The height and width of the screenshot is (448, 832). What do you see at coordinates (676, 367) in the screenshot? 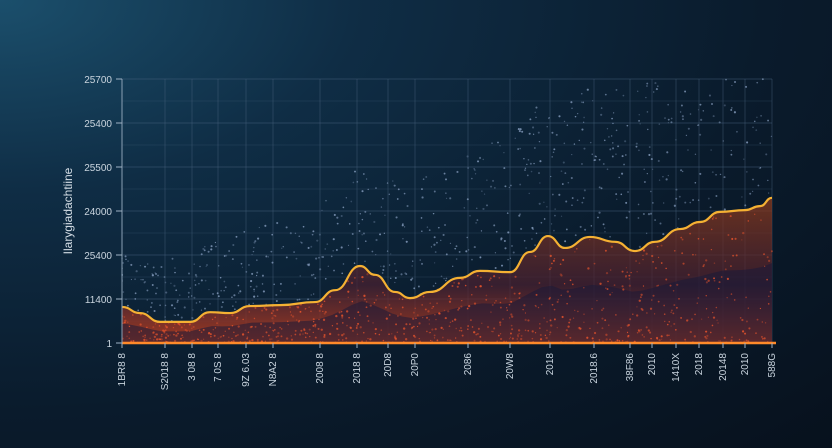
I see `x-tick-label: 1410X` at bounding box center [676, 367].